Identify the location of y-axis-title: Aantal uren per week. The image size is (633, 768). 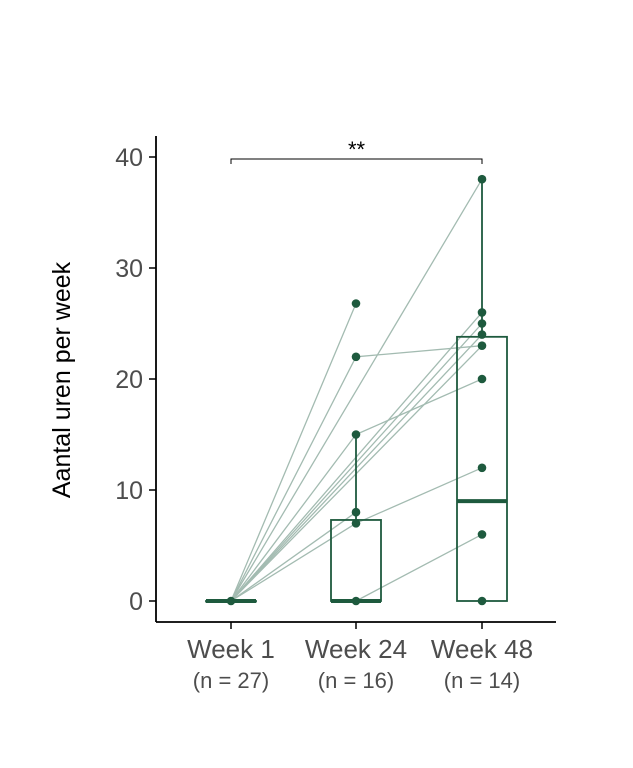
(62, 379).